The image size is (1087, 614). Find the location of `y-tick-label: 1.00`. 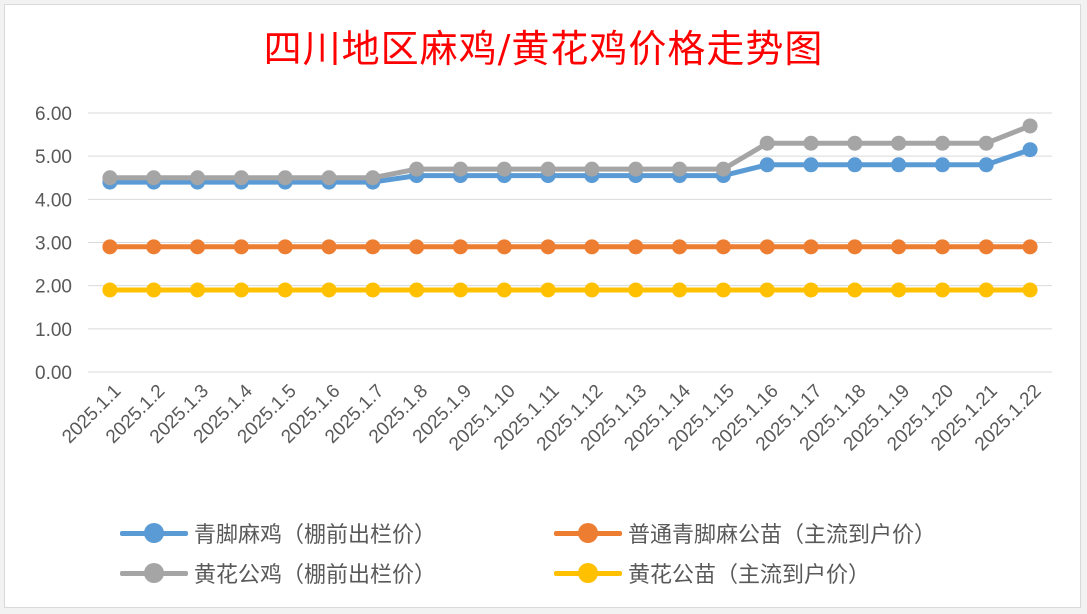

y-tick-label: 1.00 is located at coordinates (53, 330).